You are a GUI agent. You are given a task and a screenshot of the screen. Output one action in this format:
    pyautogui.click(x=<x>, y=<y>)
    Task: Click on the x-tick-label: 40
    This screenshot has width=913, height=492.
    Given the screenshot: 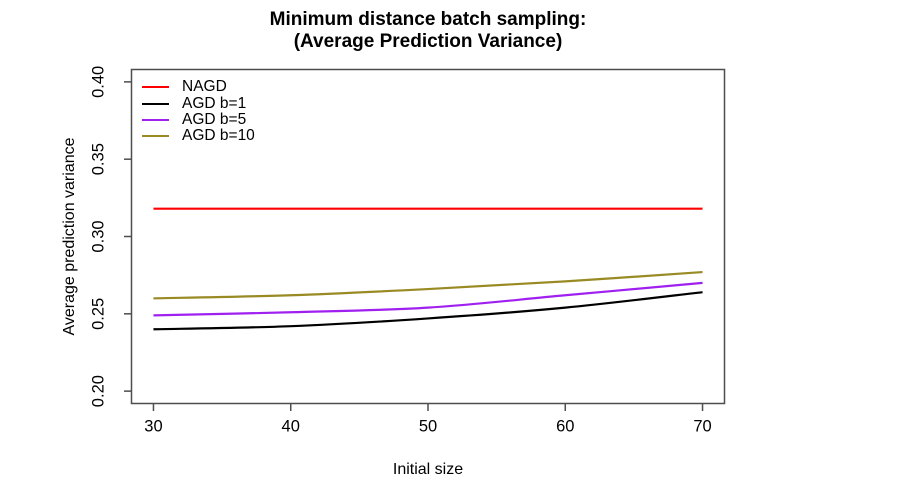 What is the action you would take?
    pyautogui.click(x=291, y=427)
    